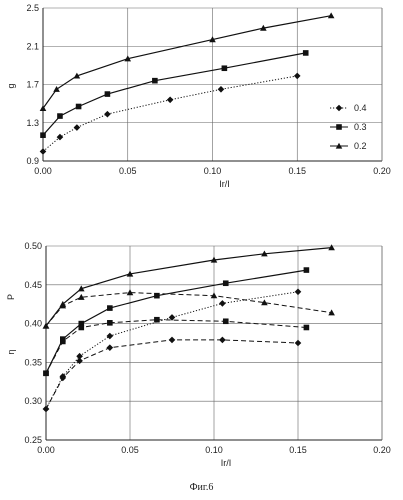 The width and height of the screenshot is (403, 500). What do you see at coordinates (360, 108) in the screenshot?
I see `legend-label: 0.4` at bounding box center [360, 108].